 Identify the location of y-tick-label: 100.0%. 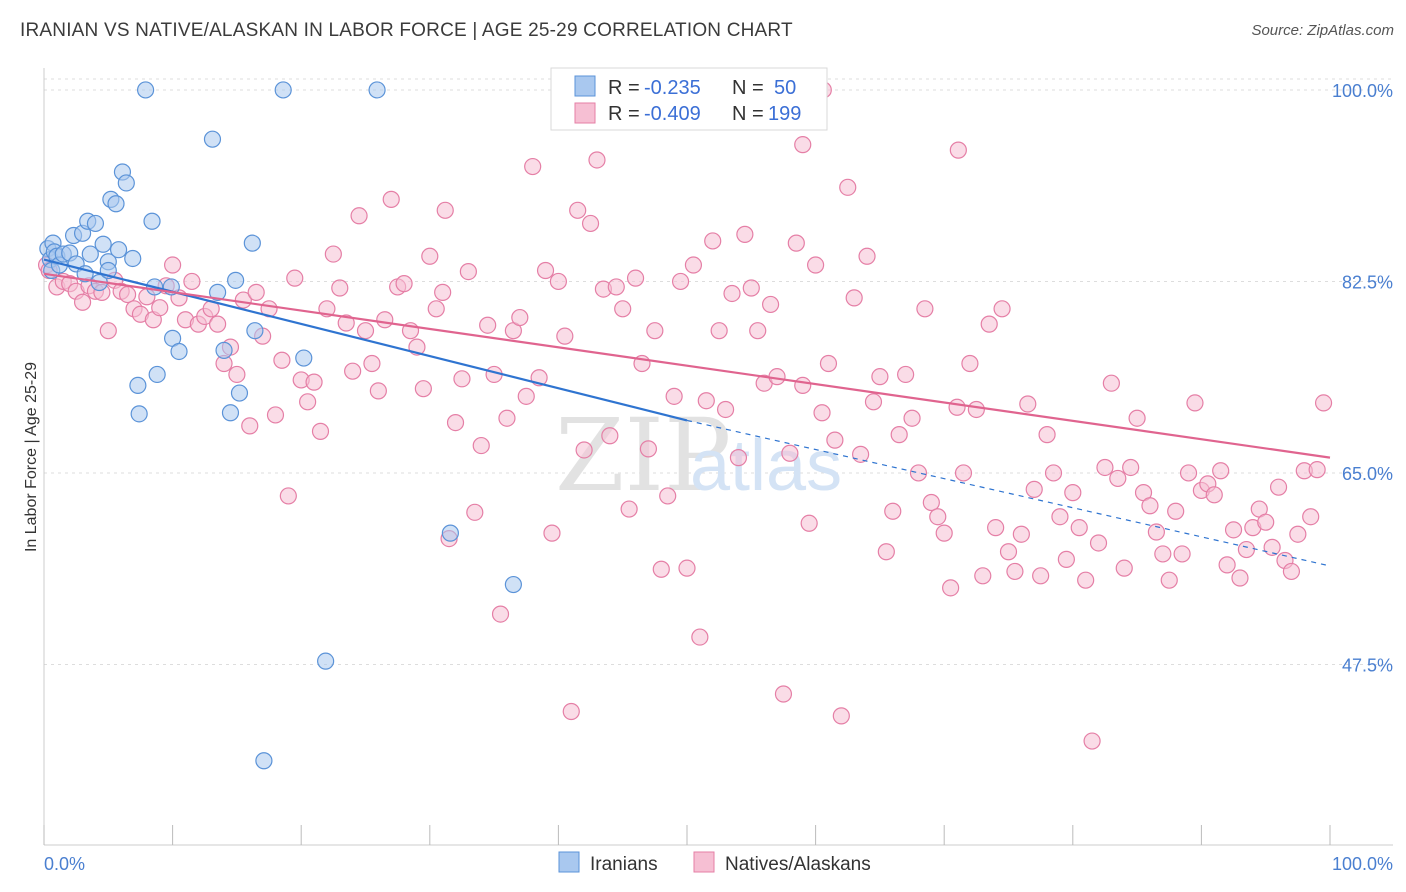
(1362, 91).